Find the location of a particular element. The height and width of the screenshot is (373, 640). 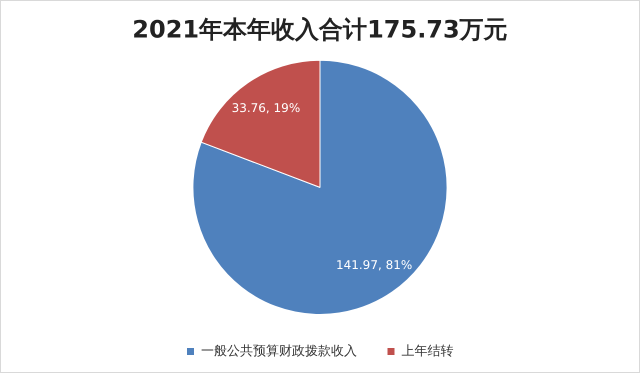

data-label: 141.97, 81% is located at coordinates (374, 265).